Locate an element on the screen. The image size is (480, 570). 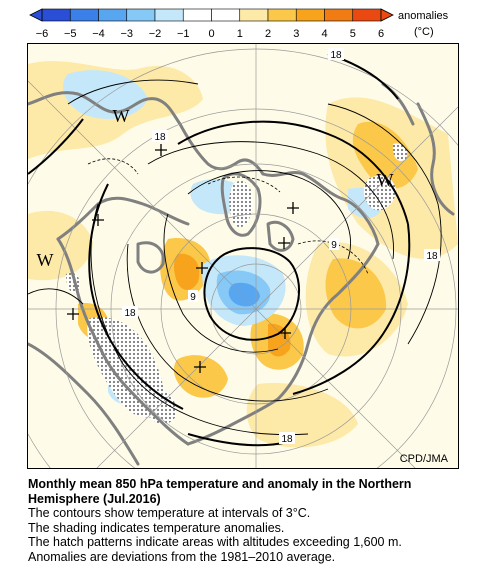
colorbar-tick-label: −1 is located at coordinates (183, 34).